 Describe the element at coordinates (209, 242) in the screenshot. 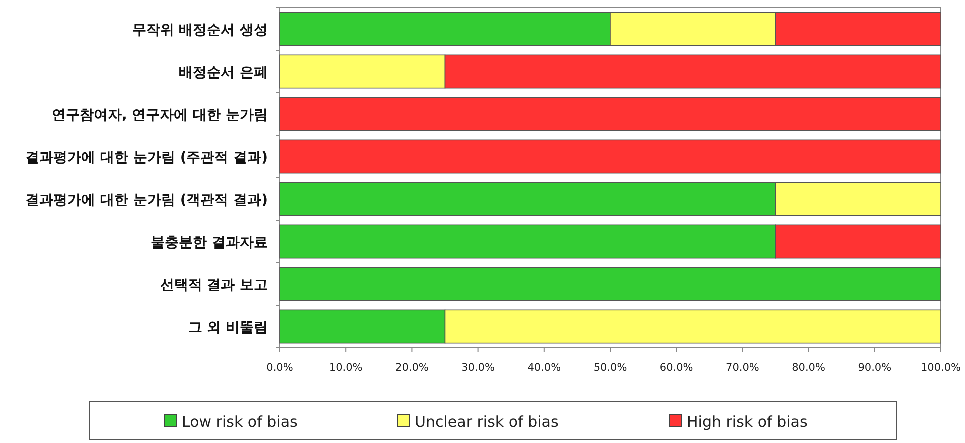

I see `y-tick-label: 불충분한 결과자료` at that location.